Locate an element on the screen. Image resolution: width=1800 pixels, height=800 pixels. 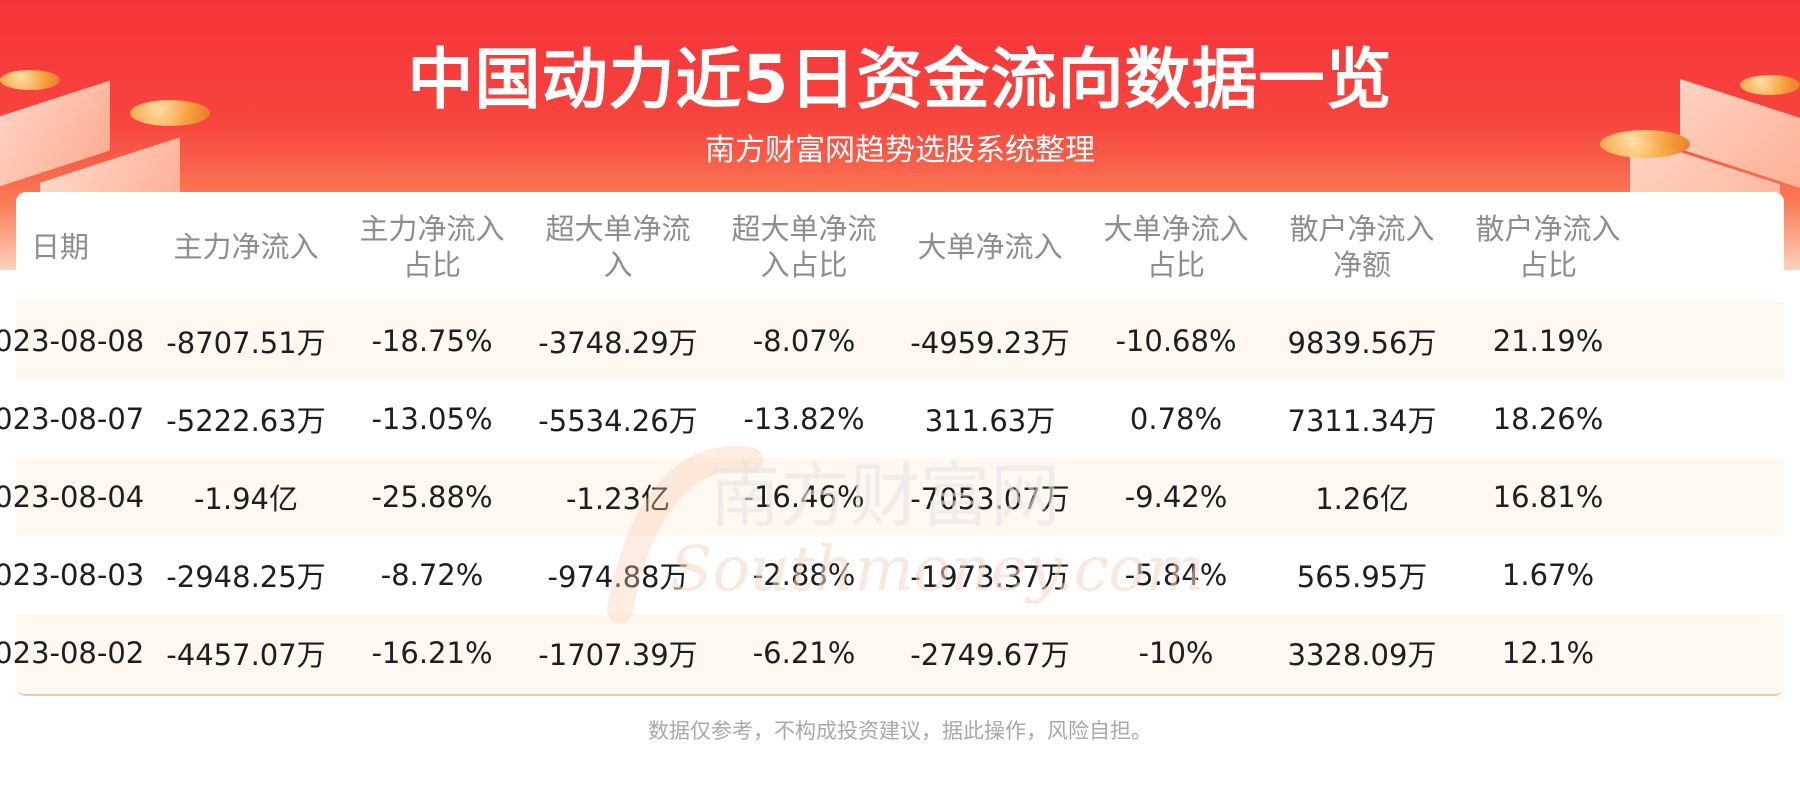
column-header: 大单净流入 is located at coordinates (990, 247).